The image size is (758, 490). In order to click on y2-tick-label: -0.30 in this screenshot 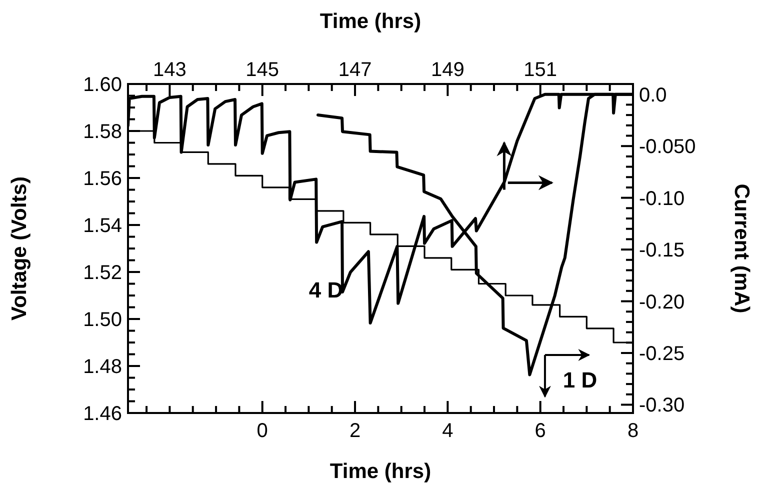, I will do `click(662, 405)`.